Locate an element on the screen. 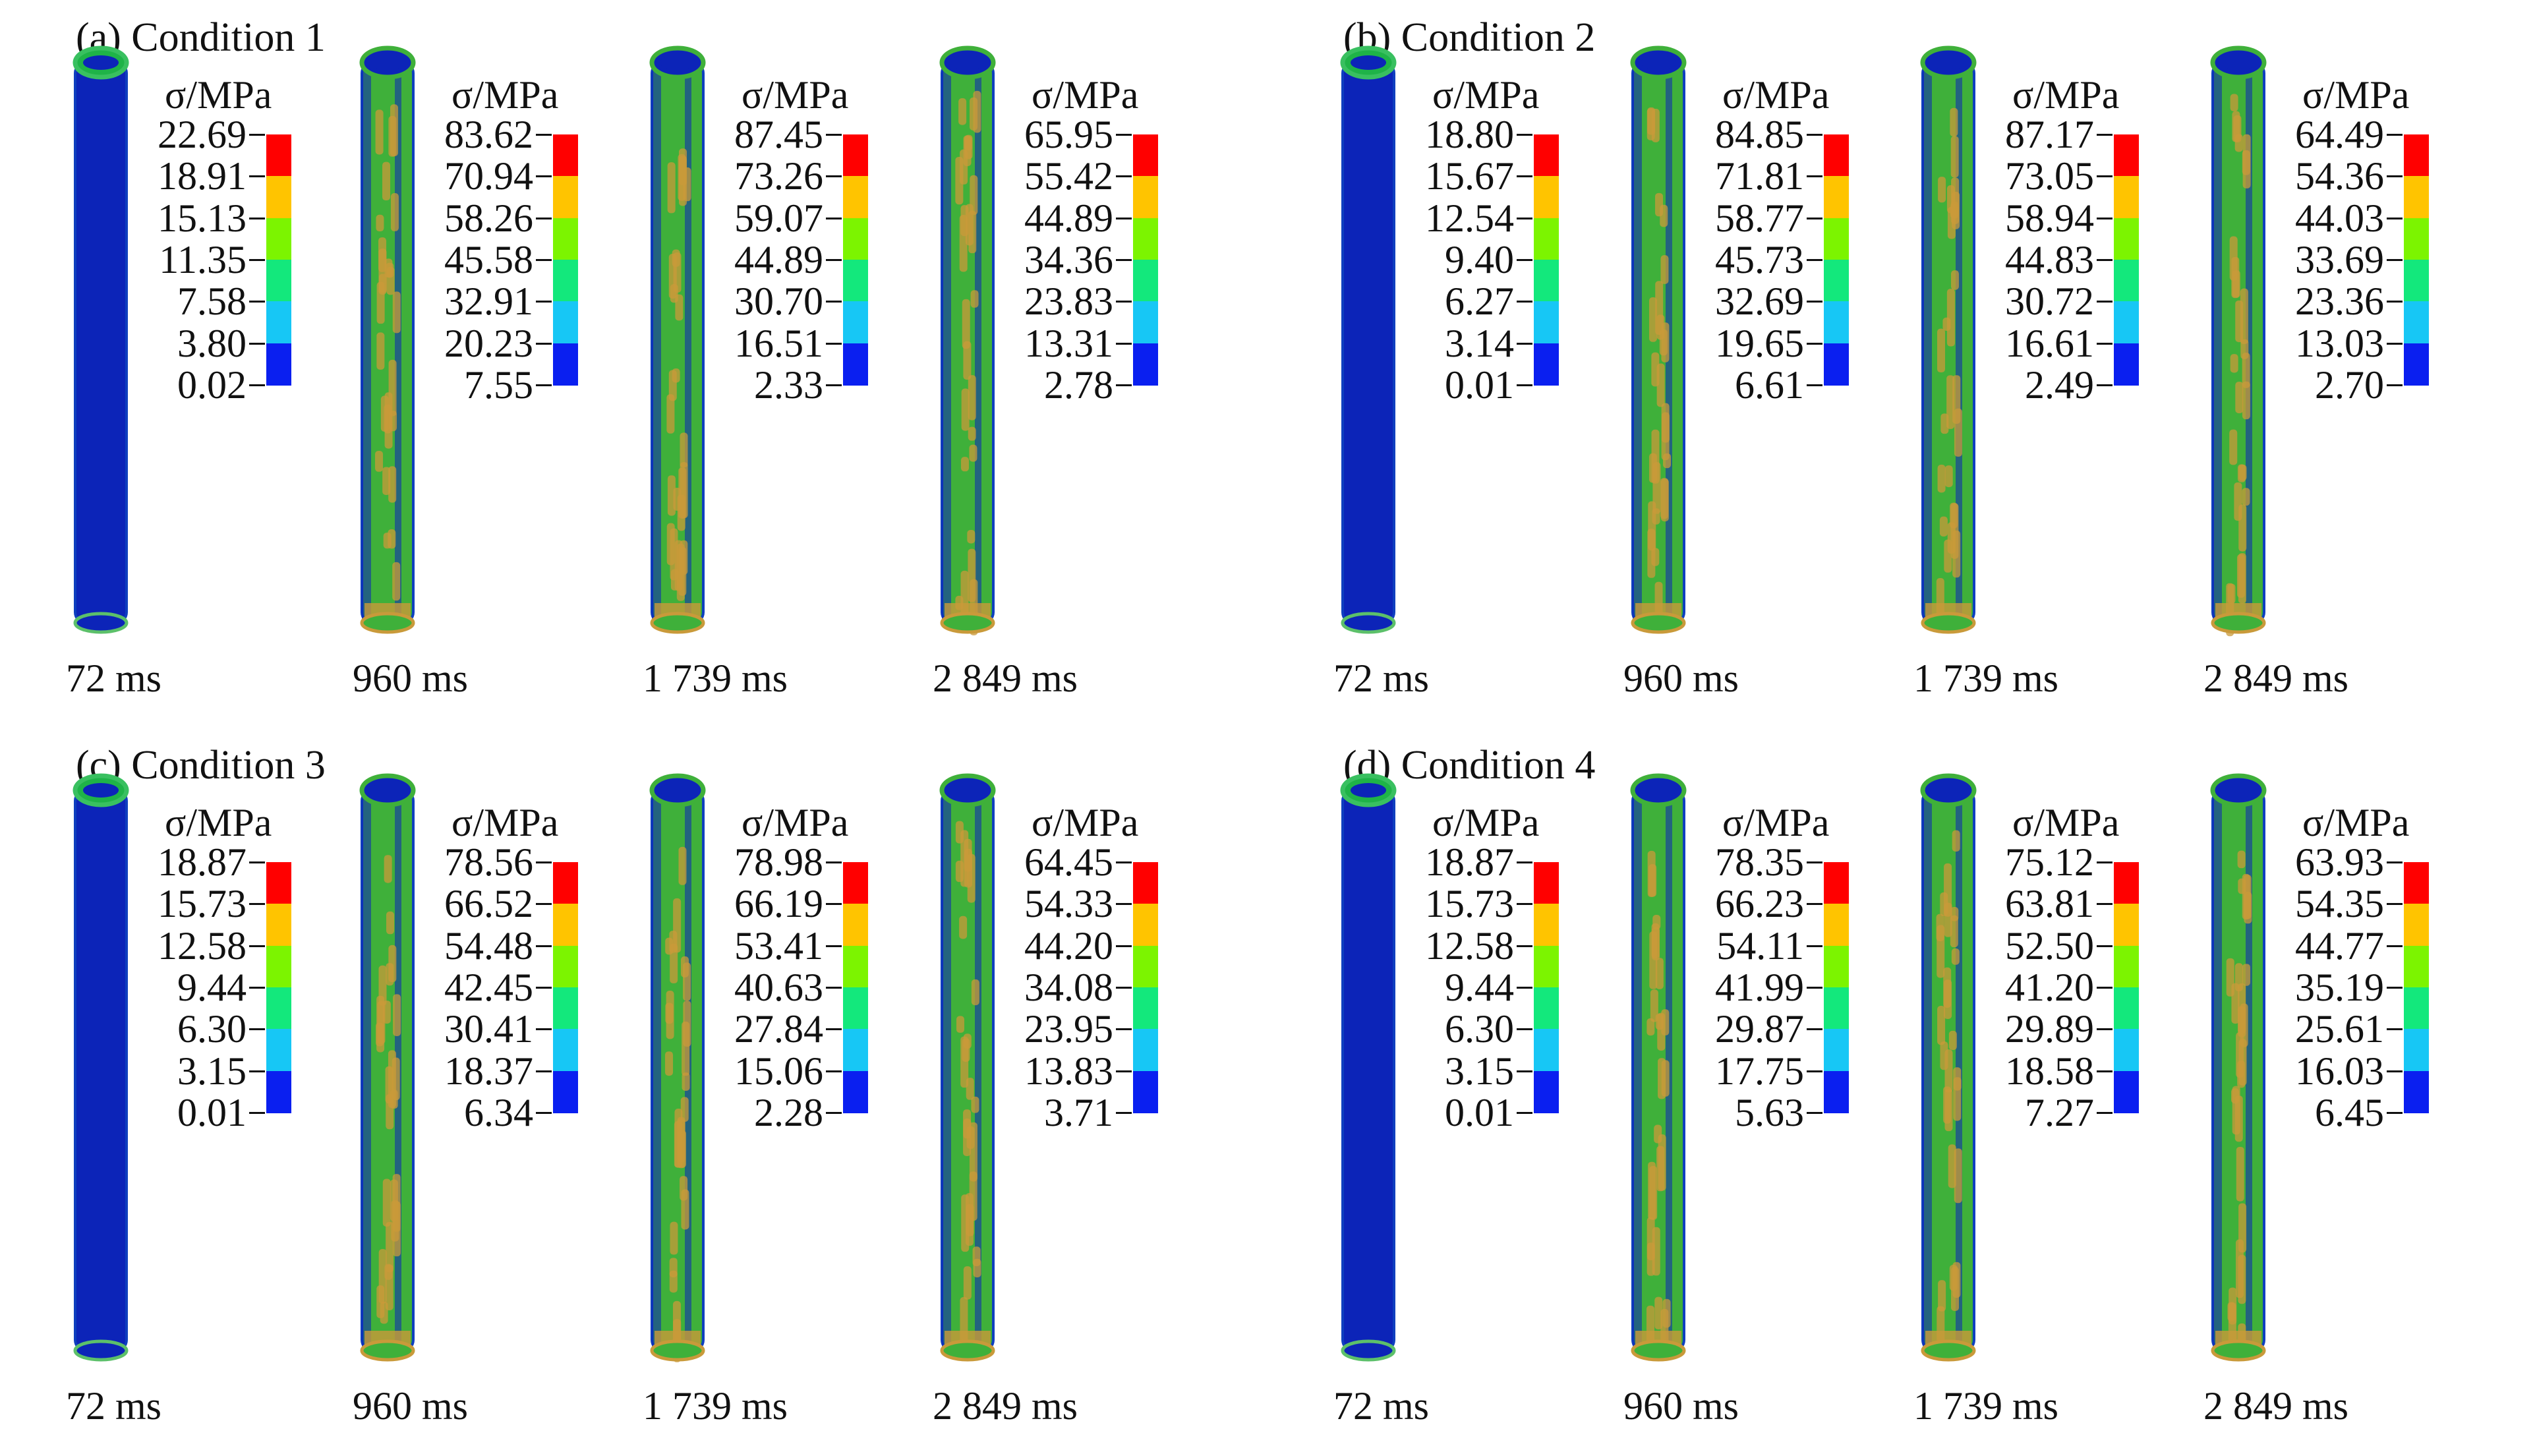 Image resolution: width=2535 pixels, height=1456 pixels. legend-tick-label: 44.83 is located at coordinates (2050, 259).